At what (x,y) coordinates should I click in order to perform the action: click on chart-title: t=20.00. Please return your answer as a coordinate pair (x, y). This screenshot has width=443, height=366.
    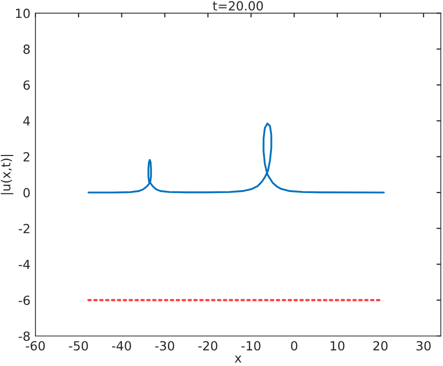
    Looking at the image, I should click on (237, 6).